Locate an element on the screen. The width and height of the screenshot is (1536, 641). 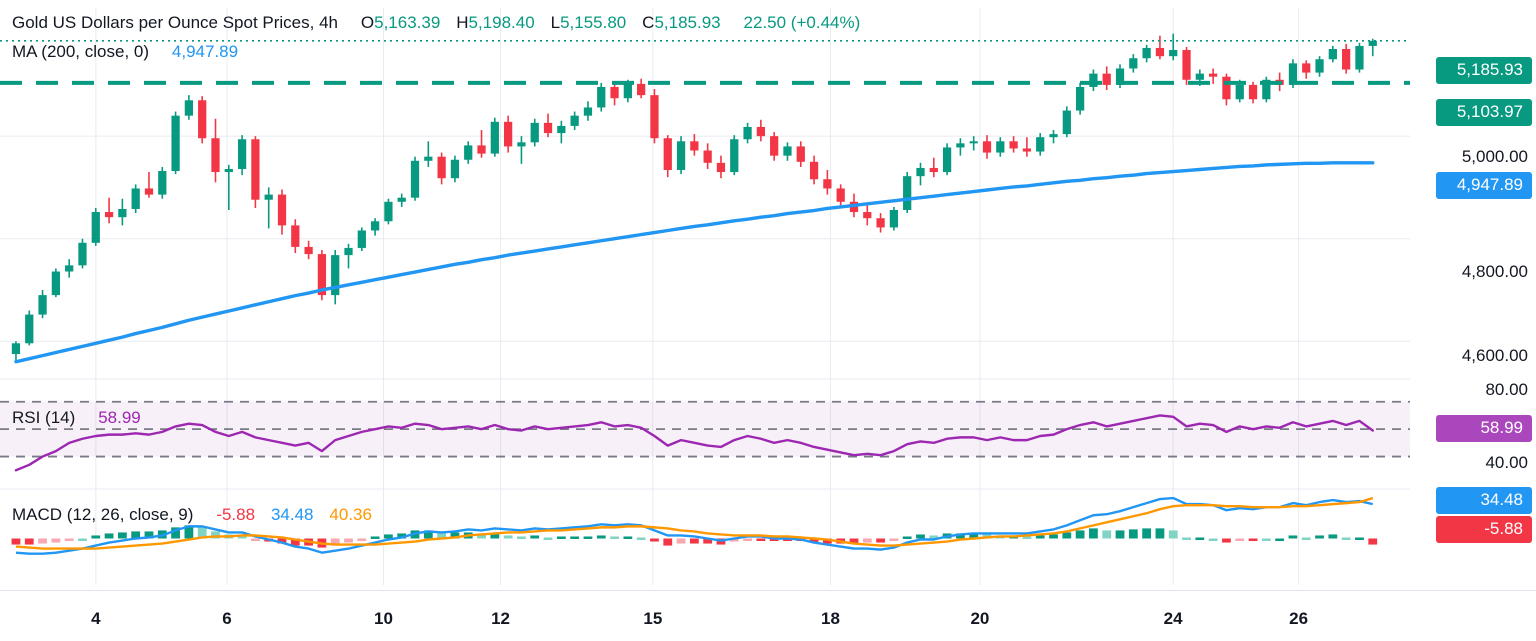
x-axis-tick-20: 20 is located at coordinates (980, 618).